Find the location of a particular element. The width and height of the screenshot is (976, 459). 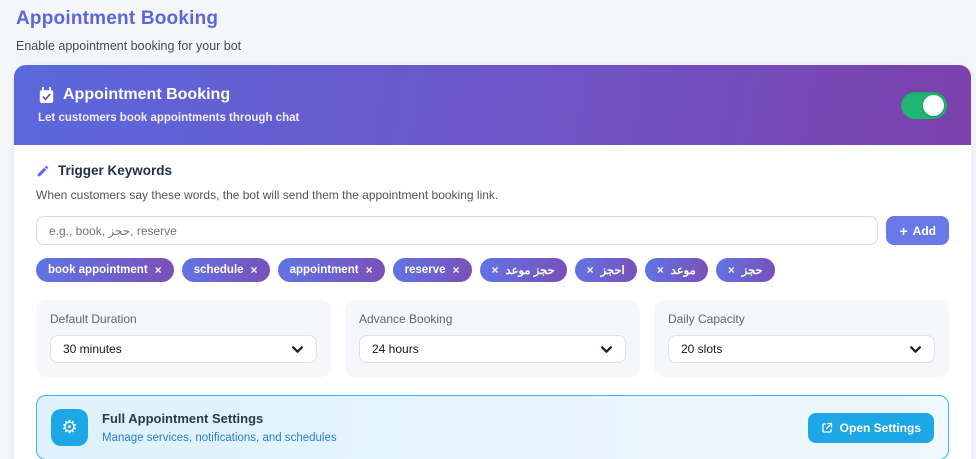

keyword-chip: appointment × is located at coordinates (331, 270).